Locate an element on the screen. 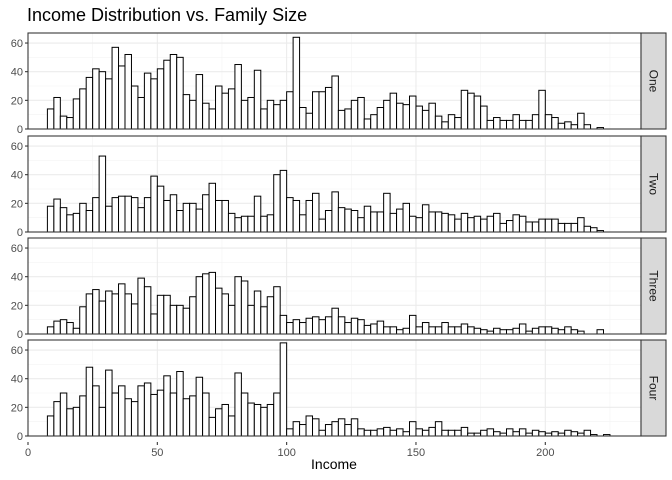  x-tick-label: 0 is located at coordinates (28, 453).